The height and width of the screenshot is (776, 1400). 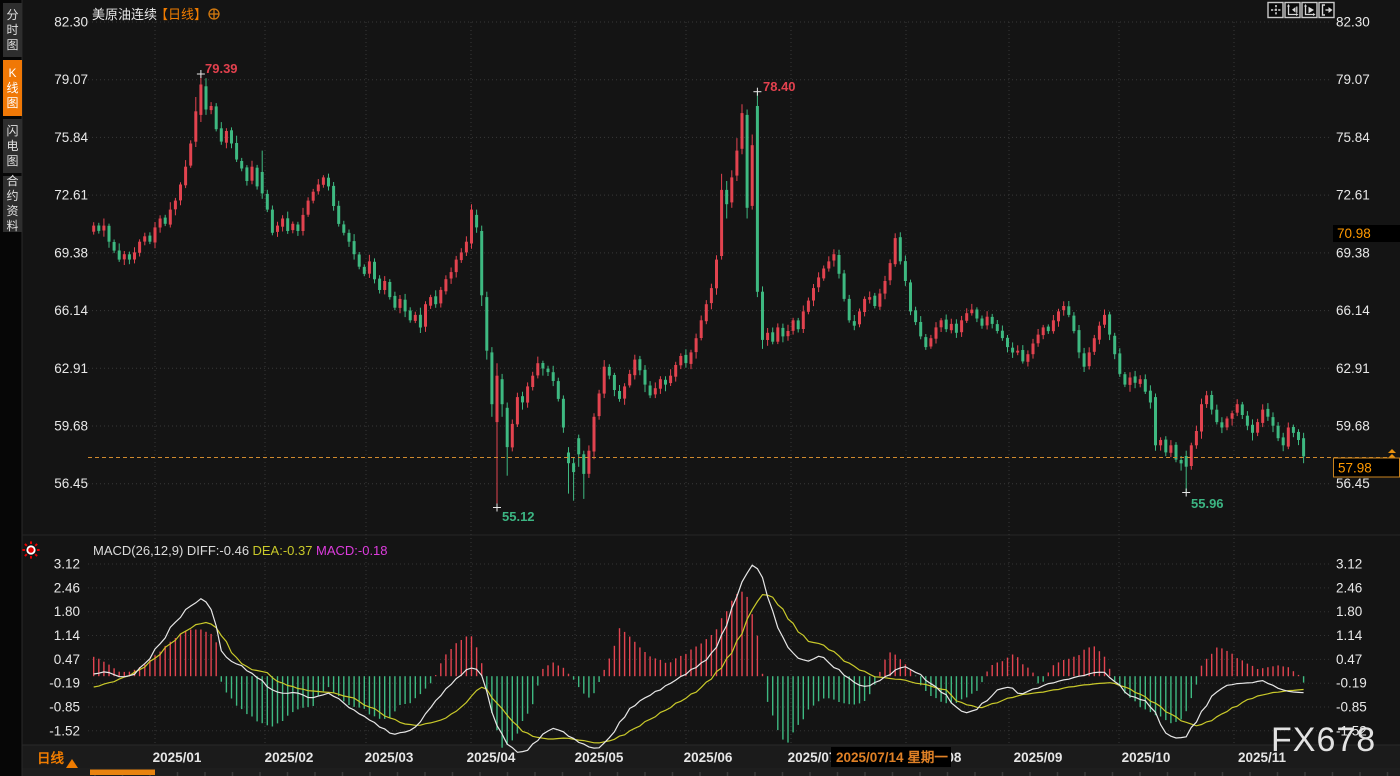 What do you see at coordinates (892, 757) in the screenshot?
I see `svg-text: 2025/07/14 星期一` at bounding box center [892, 757].